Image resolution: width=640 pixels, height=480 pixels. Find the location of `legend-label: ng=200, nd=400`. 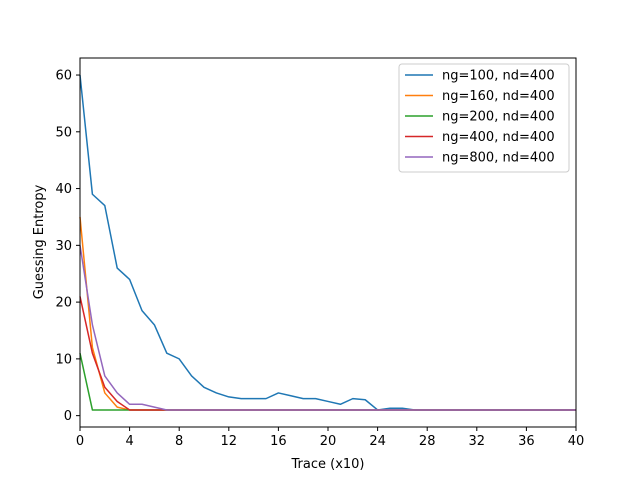

legend-label: ng=200, nd=400 is located at coordinates (498, 117).